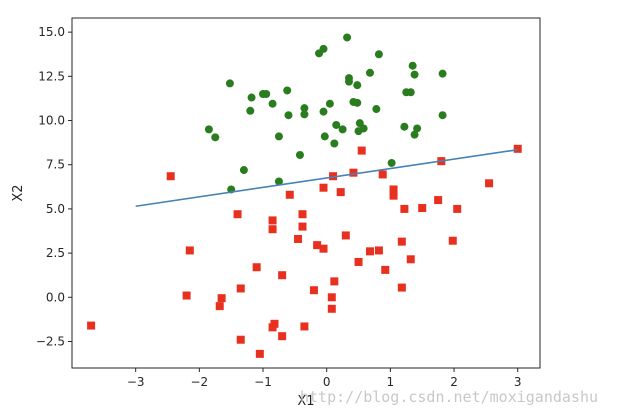 This screenshot has width=620, height=413. Describe the element at coordinates (391, 382) in the screenshot. I see `x-tick-label: 1` at that location.